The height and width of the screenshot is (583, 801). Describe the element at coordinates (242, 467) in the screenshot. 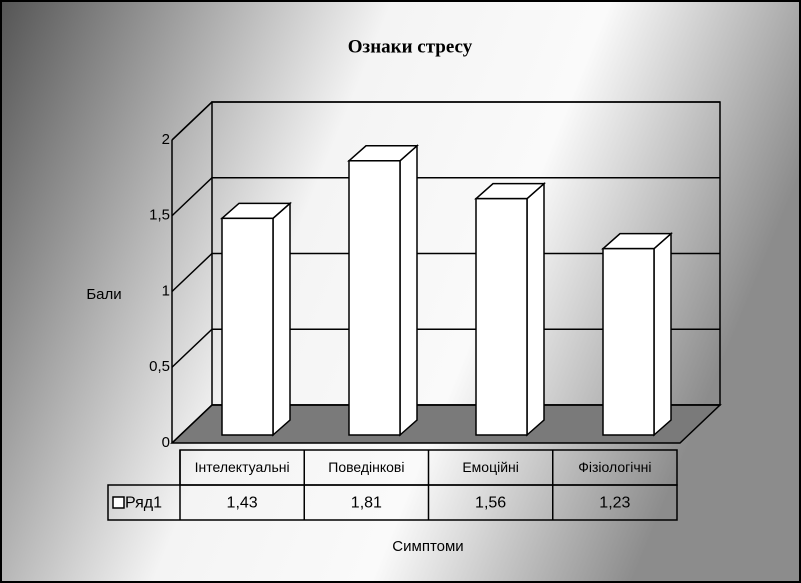

I see `x-tick-label: Інтелектуальні` at that location.